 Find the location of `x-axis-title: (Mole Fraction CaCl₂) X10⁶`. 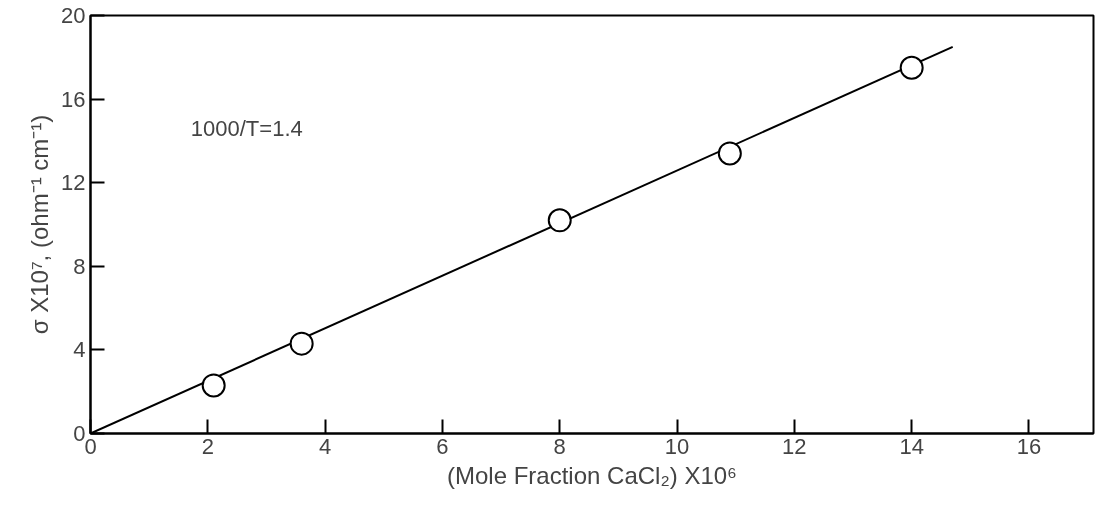

x-axis-title: (Mole Fraction CaCl₂) X10⁶ is located at coordinates (592, 475).